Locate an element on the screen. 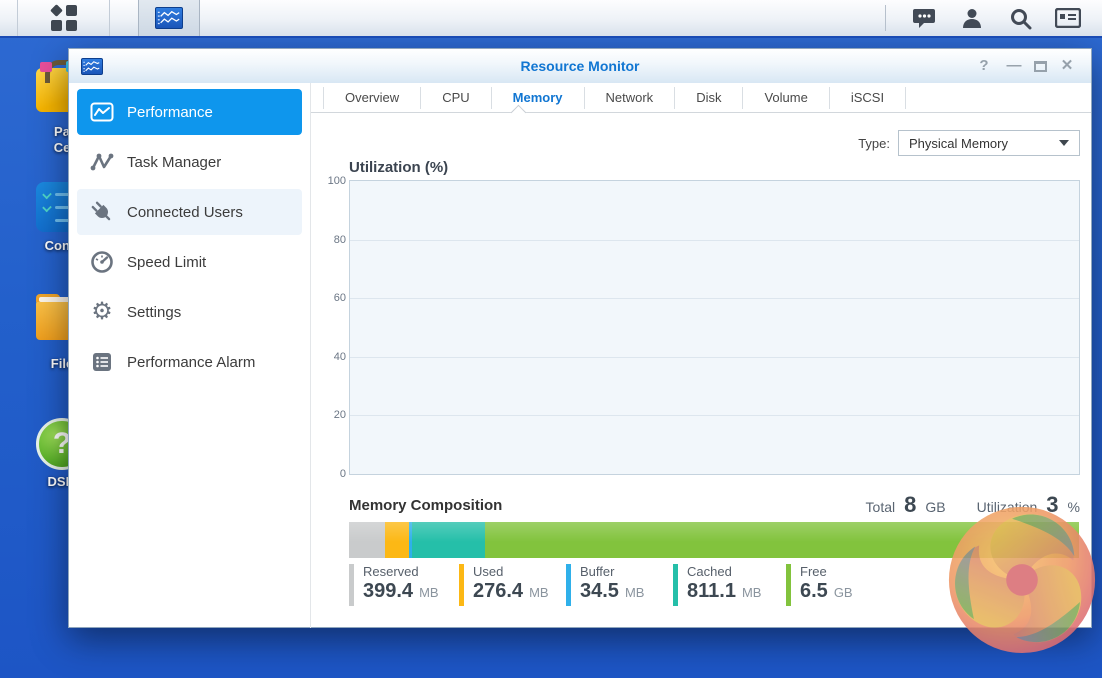 The image size is (1102, 678). legend-item-cached: Cached 811.1 MB is located at coordinates (729, 585).